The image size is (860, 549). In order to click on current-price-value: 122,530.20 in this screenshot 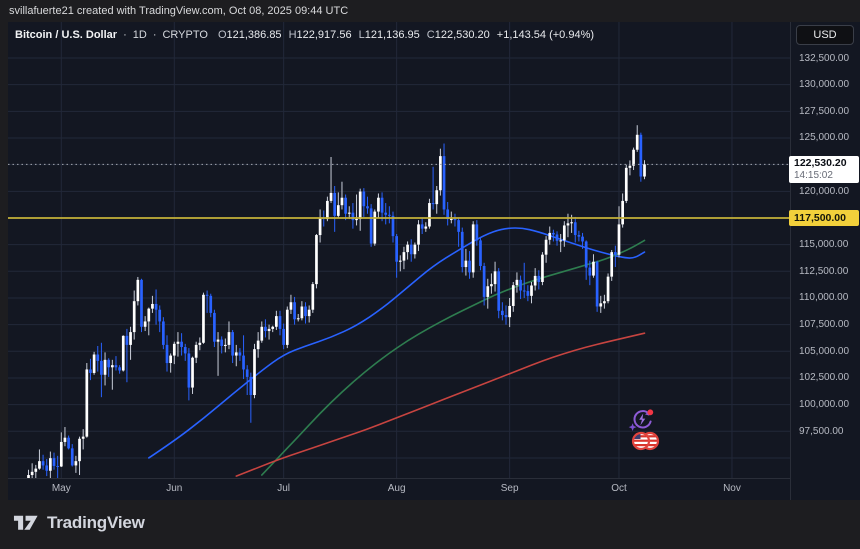, I will do `click(820, 163)`.